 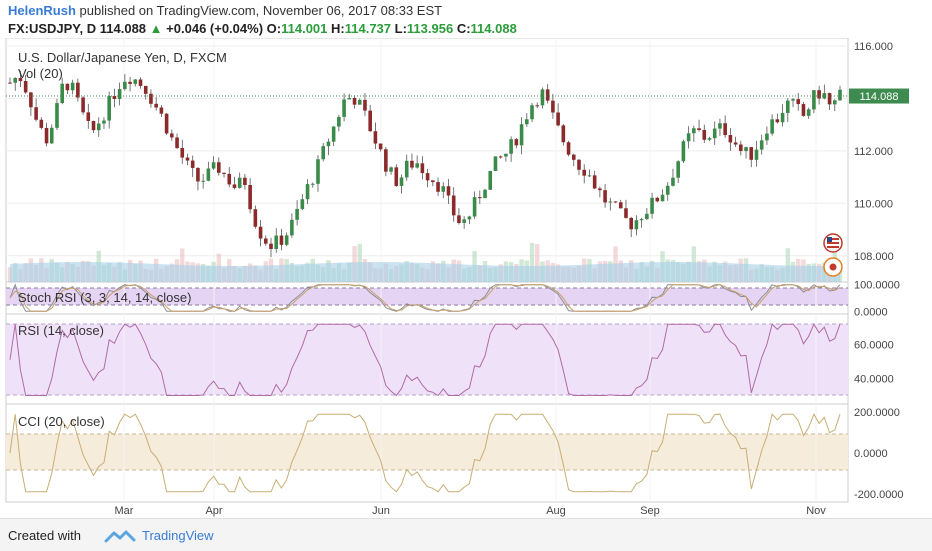 I want to click on y-tick-label: 0.0000, so click(x=871, y=312).